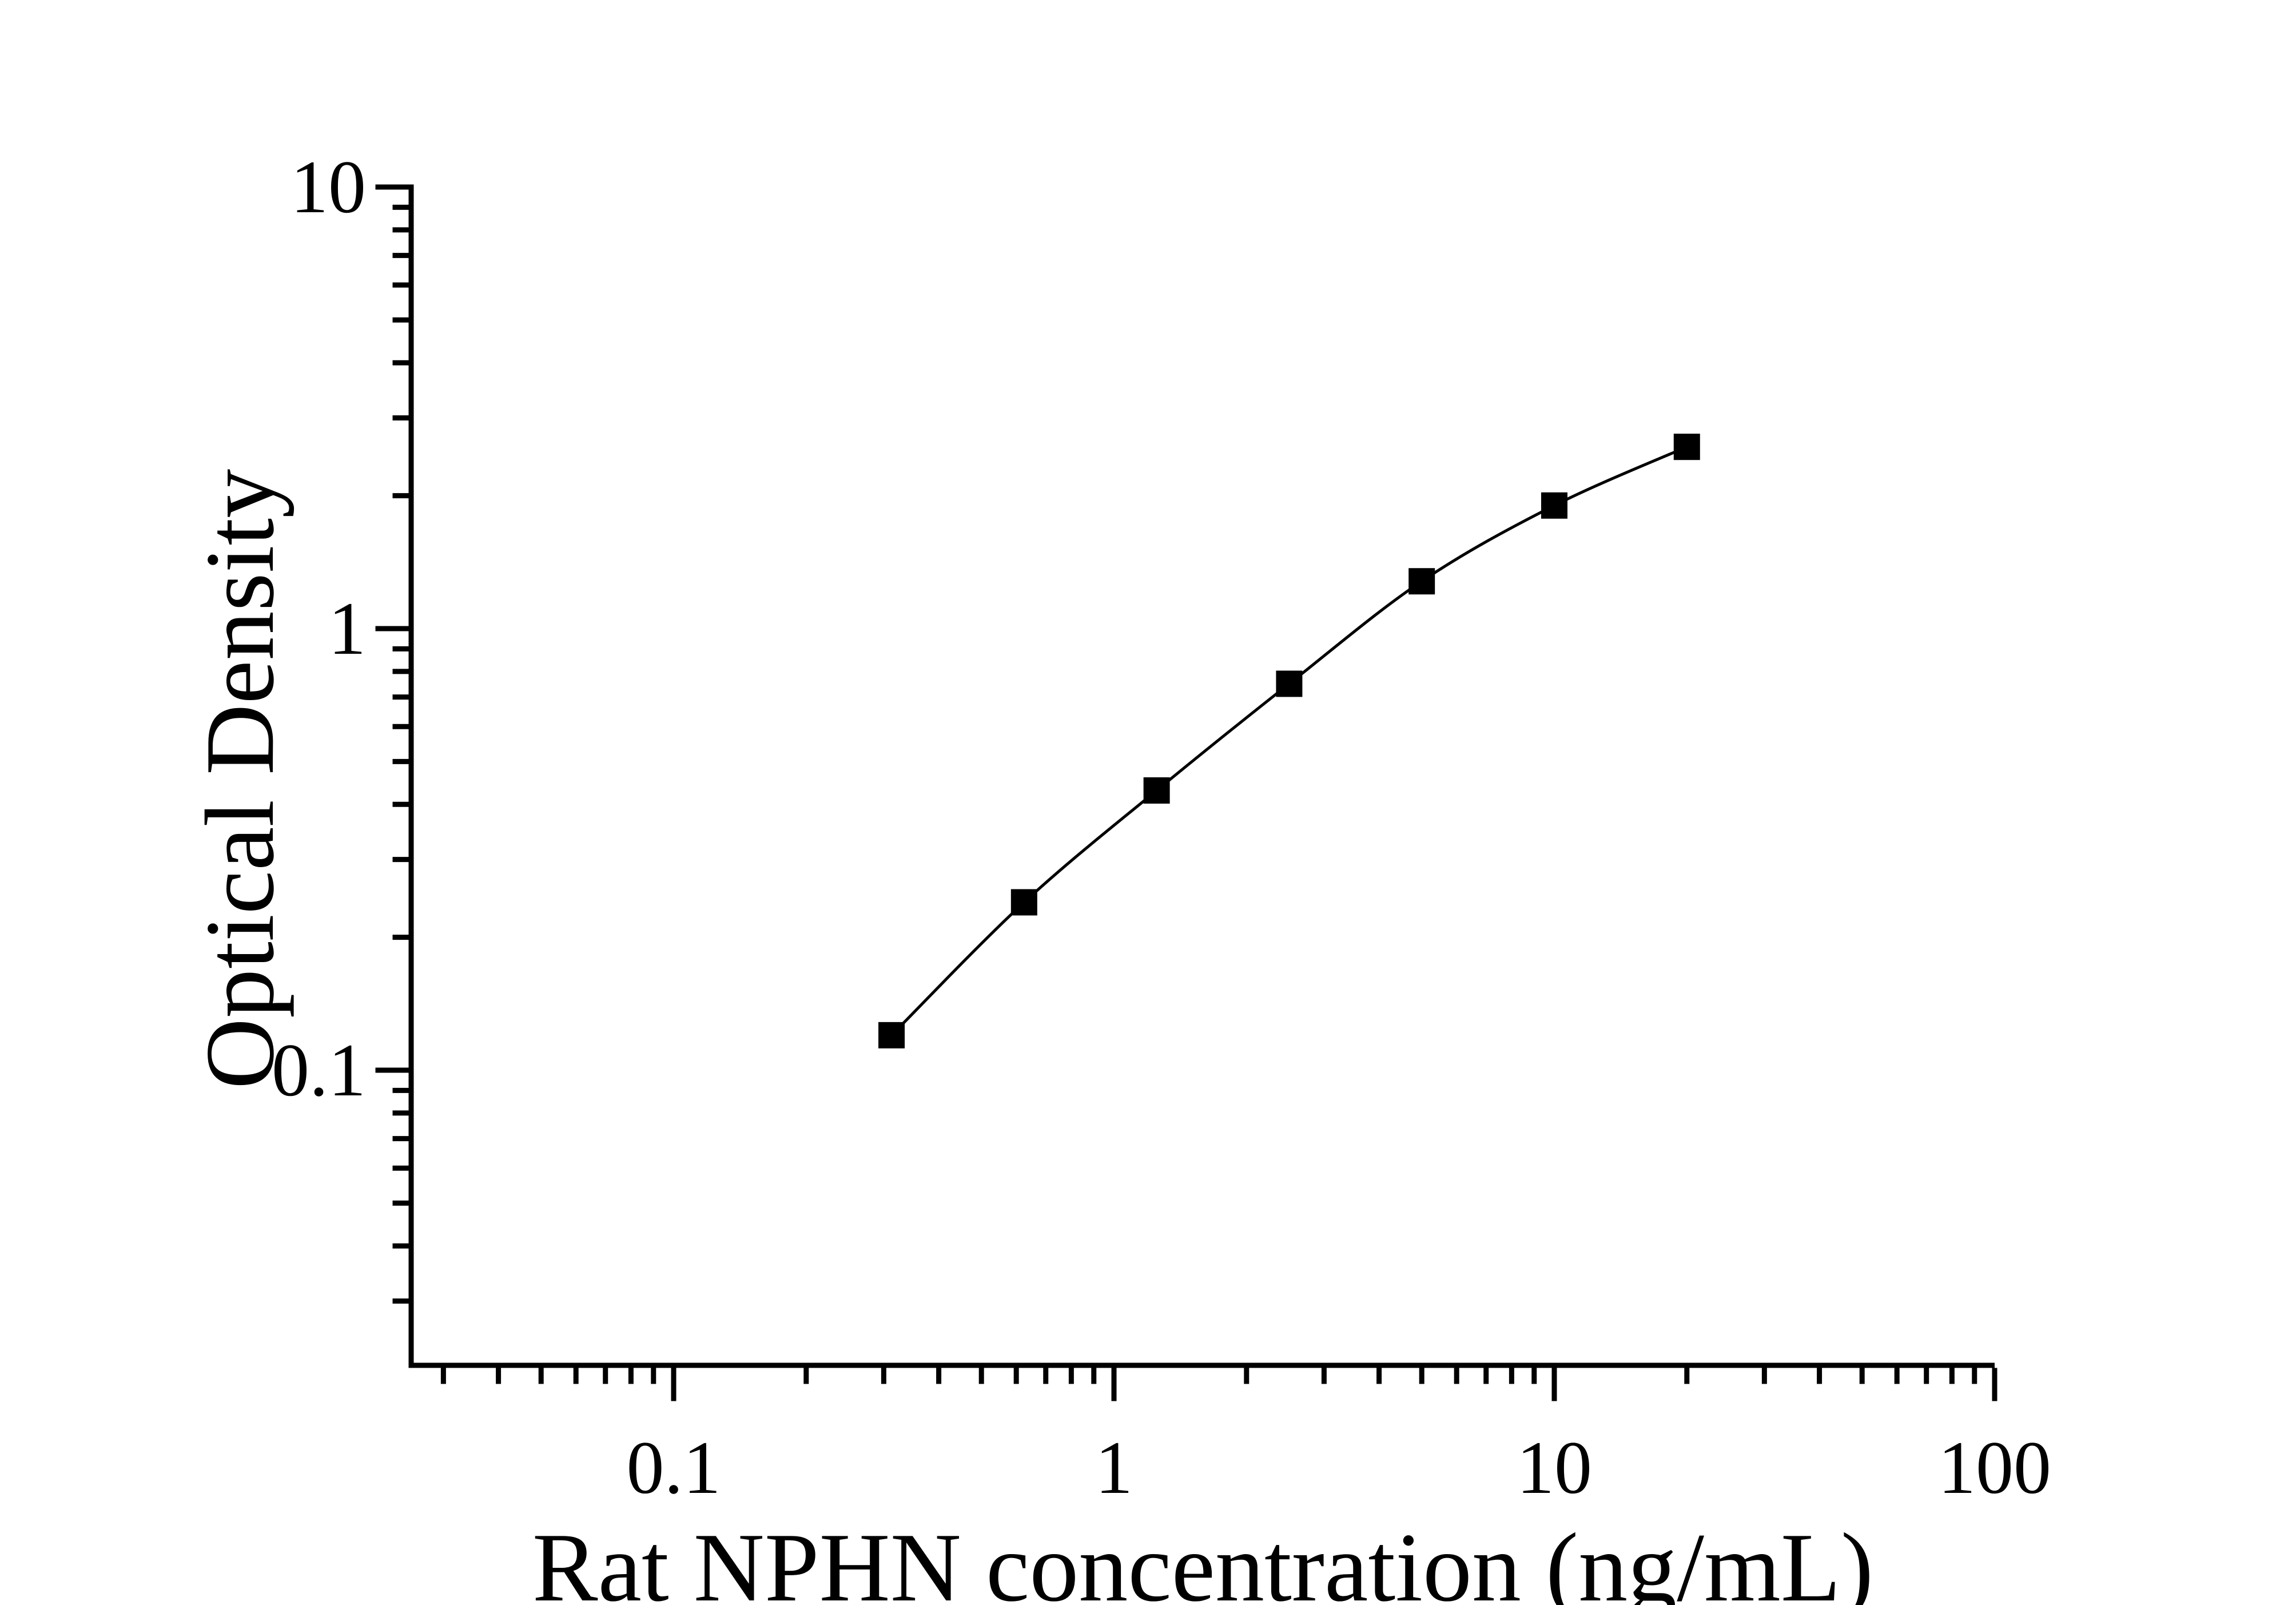 The width and height of the screenshot is (2296, 1605). I want to click on y-tick-label-1: 1, so click(347, 628).